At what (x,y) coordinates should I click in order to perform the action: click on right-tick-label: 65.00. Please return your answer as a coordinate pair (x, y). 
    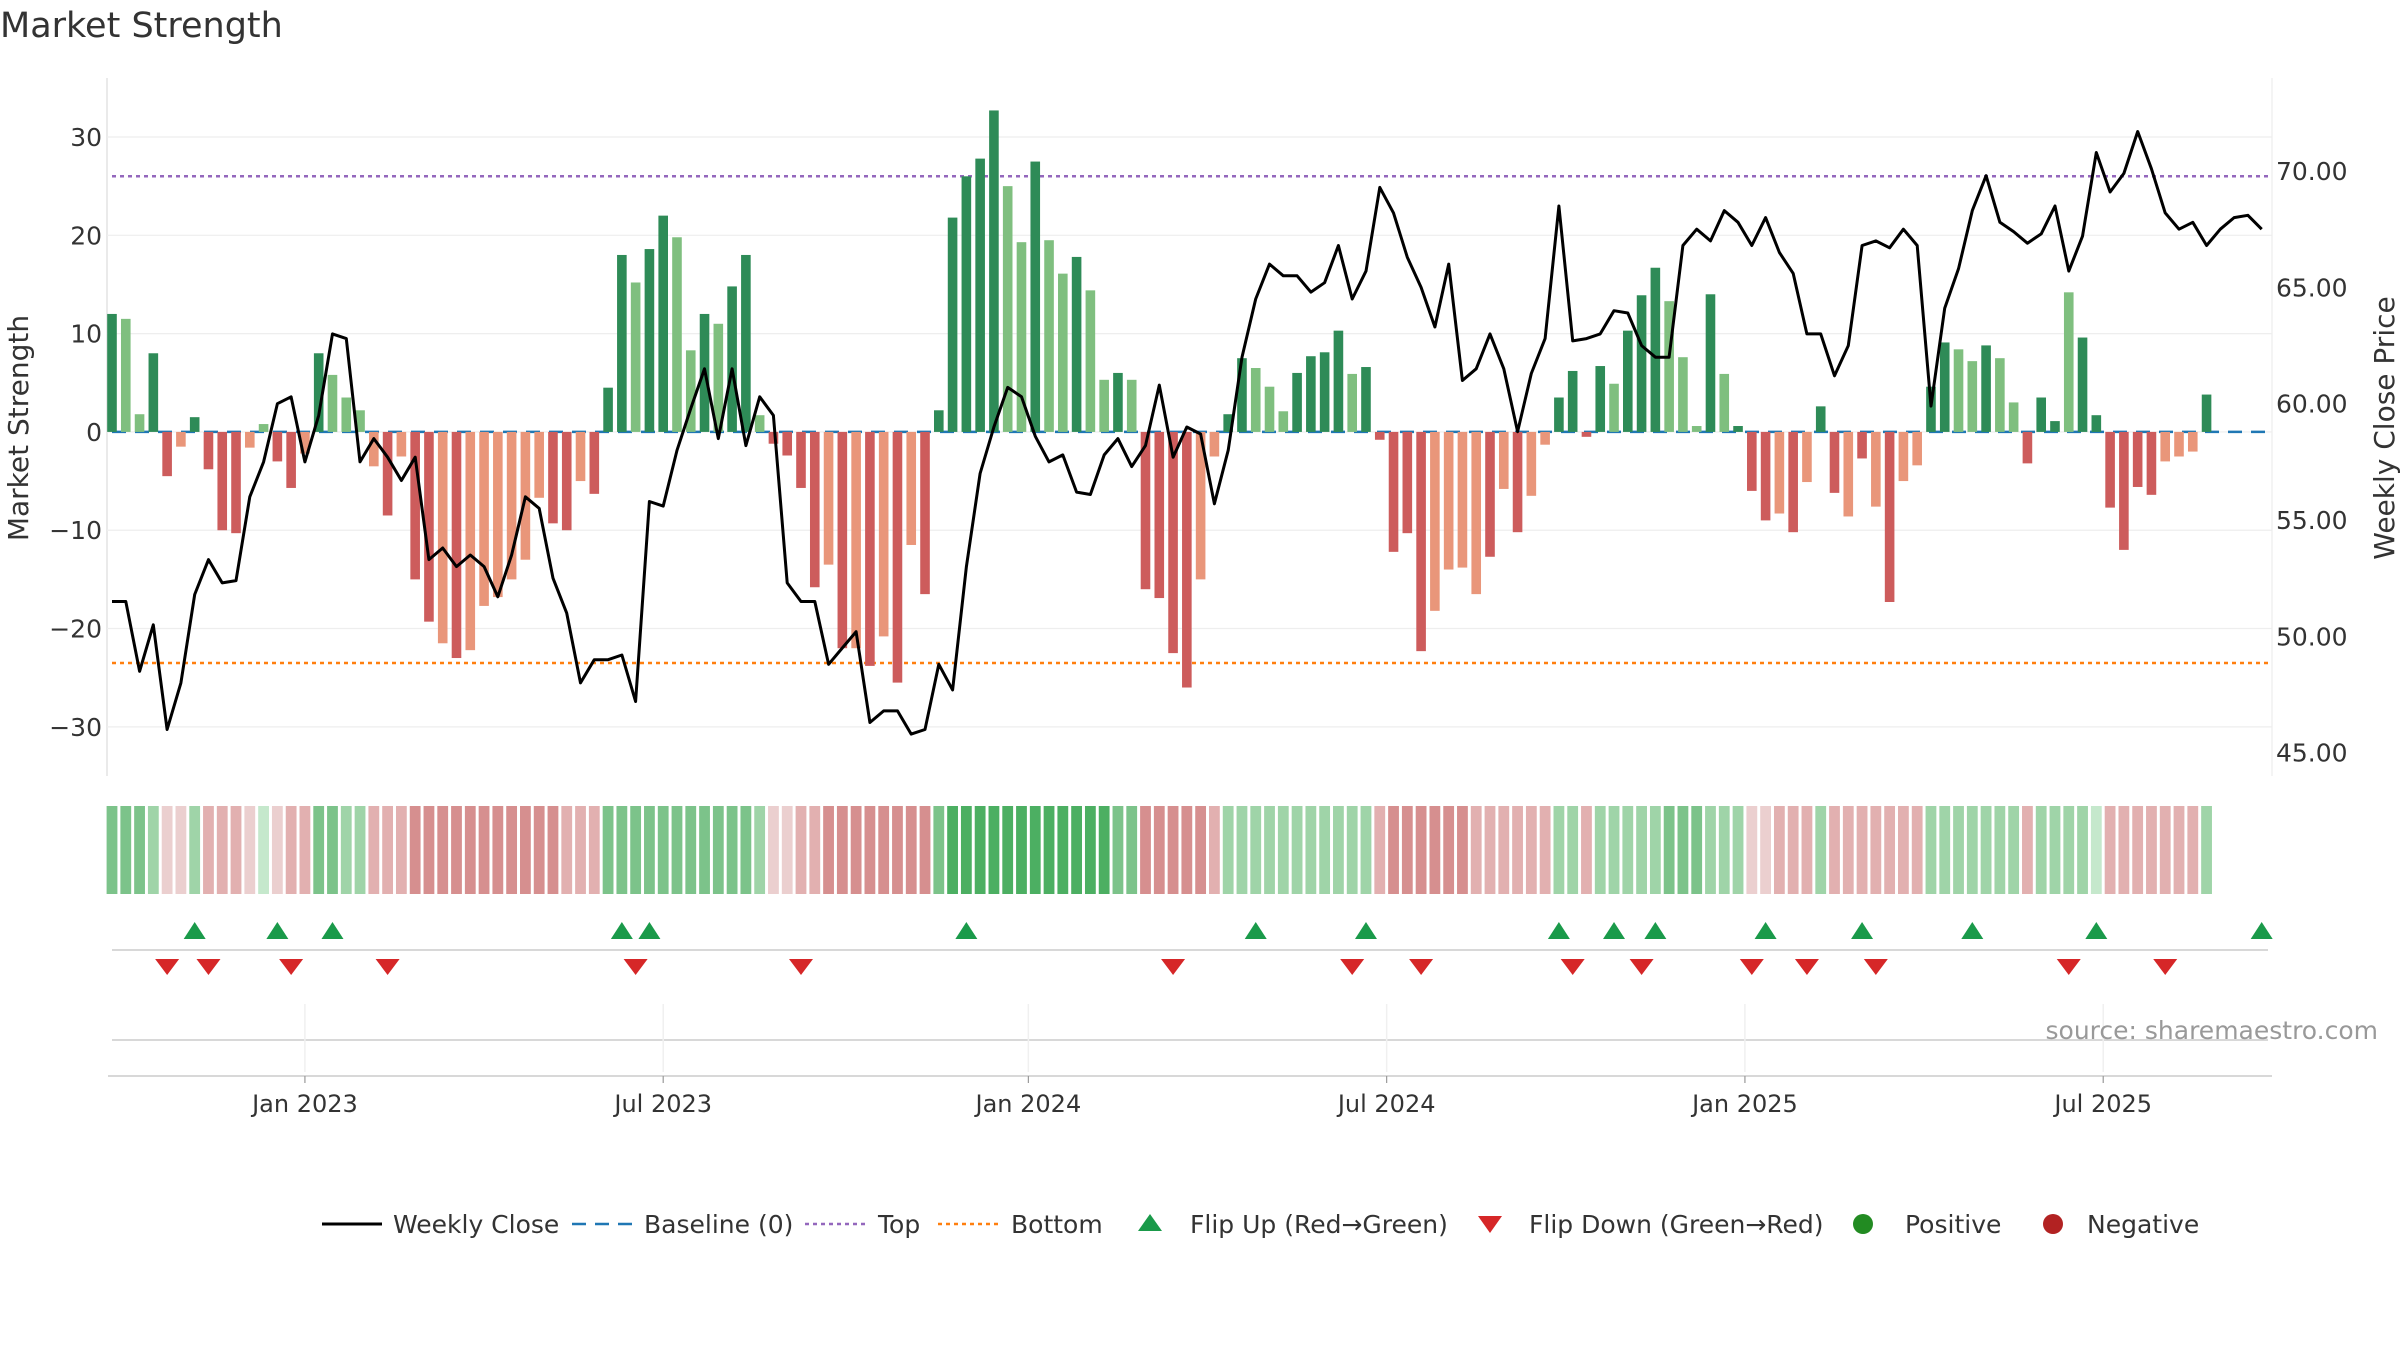
    Looking at the image, I should click on (2312, 287).